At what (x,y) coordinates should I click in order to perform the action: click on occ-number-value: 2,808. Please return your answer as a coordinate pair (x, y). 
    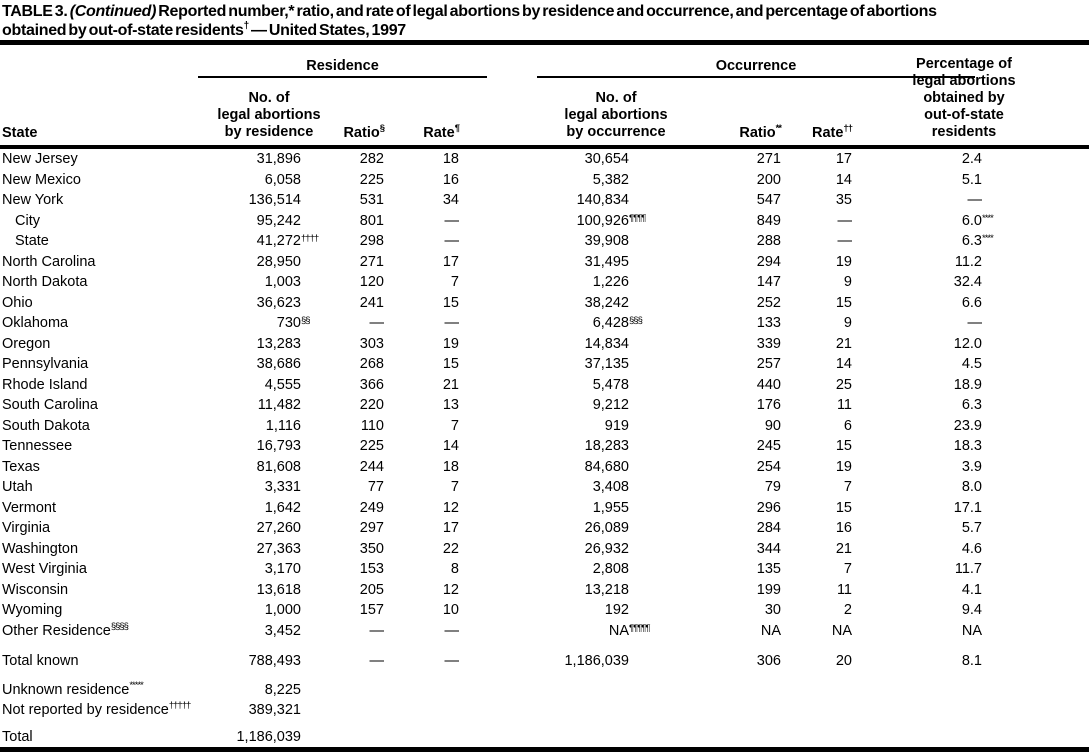
    Looking at the image, I should click on (610, 569).